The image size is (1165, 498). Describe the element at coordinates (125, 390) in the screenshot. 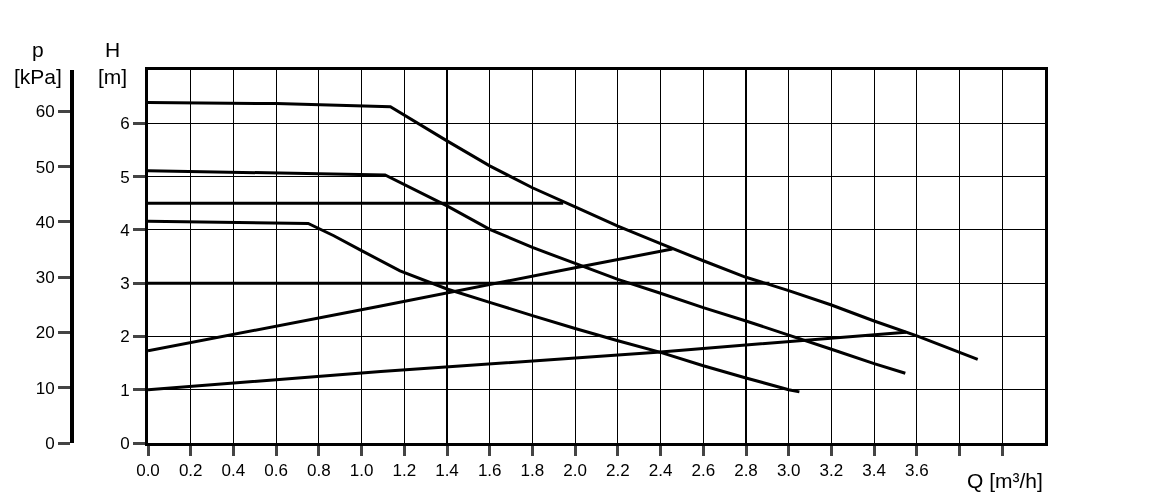

I see `y-tick-label: 1` at that location.